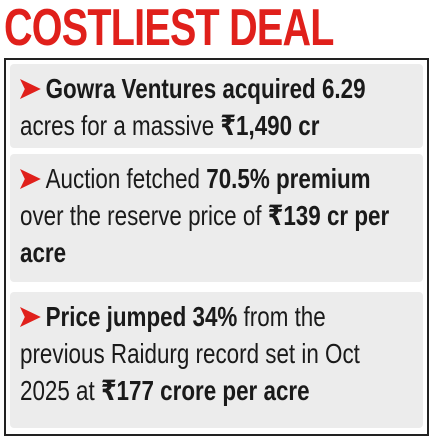  I want to click on text-segment: 70.5% premium, so click(288, 178).